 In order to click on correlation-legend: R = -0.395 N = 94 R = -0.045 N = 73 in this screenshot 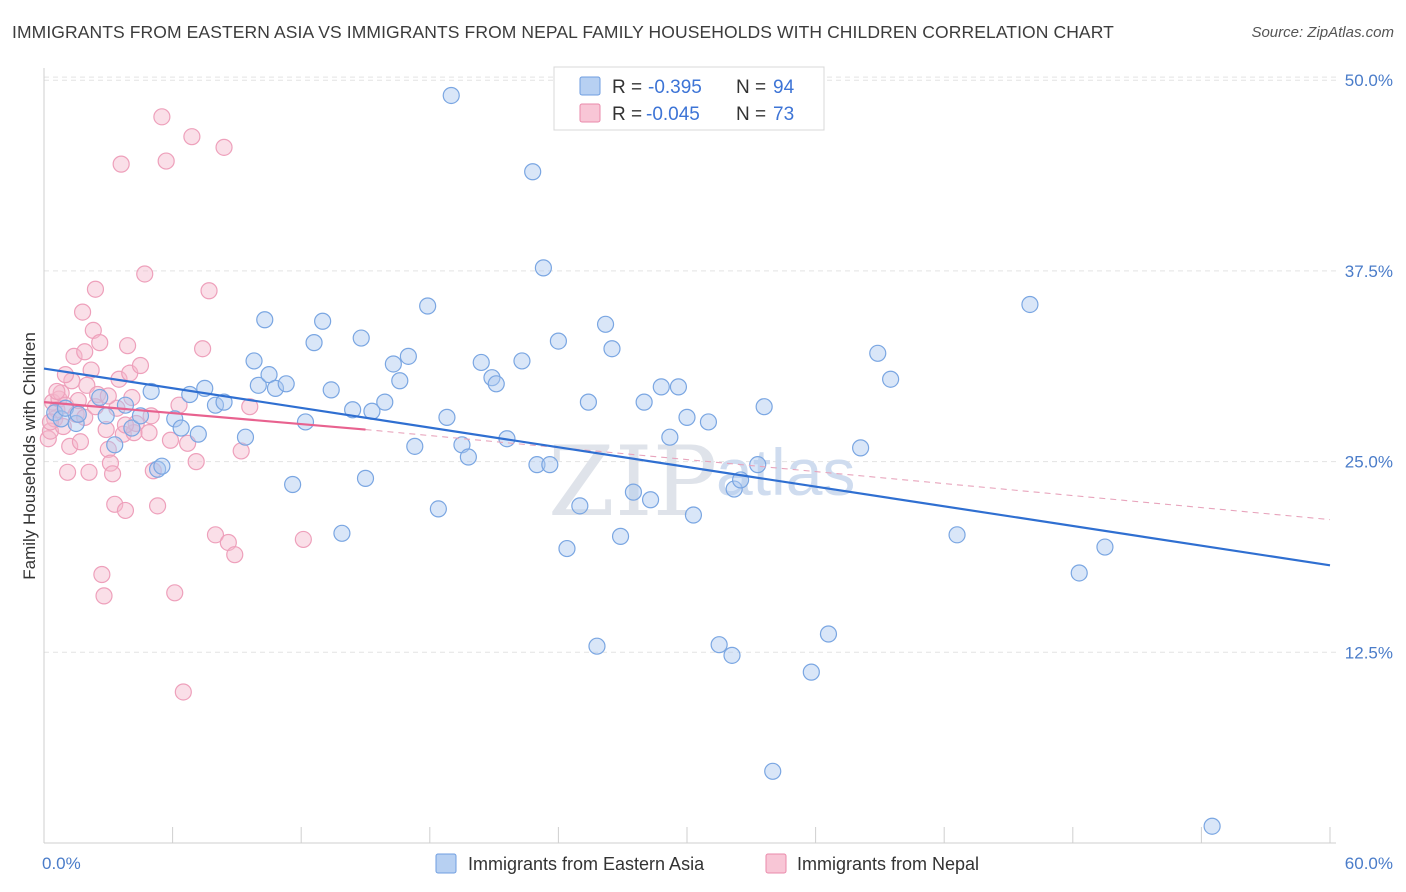, I will do `click(689, 98)`.